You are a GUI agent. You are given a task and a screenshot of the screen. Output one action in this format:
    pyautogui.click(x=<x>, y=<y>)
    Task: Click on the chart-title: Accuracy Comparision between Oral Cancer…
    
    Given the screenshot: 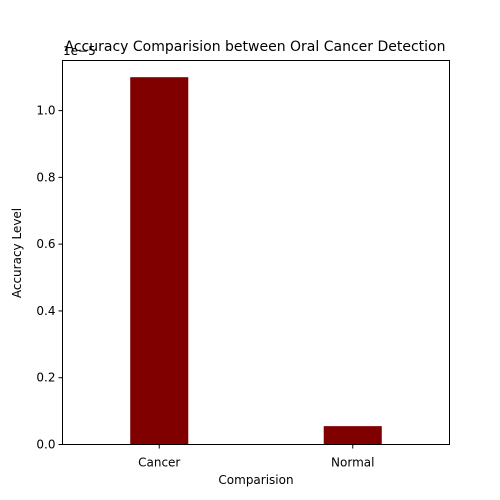 What is the action you would take?
    pyautogui.click(x=255, y=47)
    